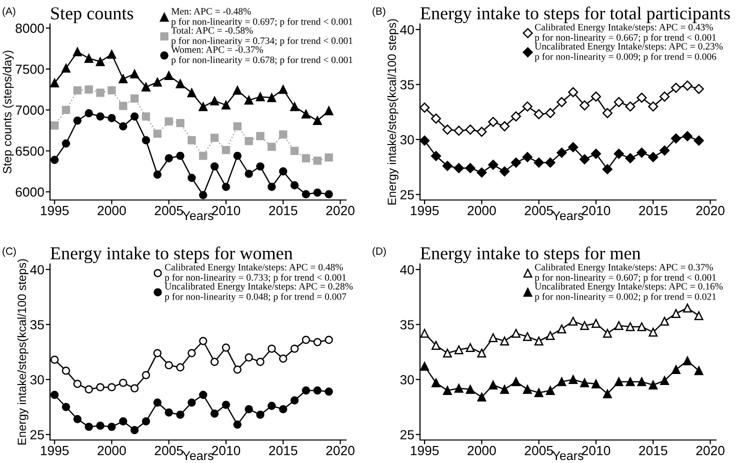 This screenshot has height=463, width=738. Describe the element at coordinates (653, 211) in the screenshot. I see `x-tick-label: 2015` at that location.